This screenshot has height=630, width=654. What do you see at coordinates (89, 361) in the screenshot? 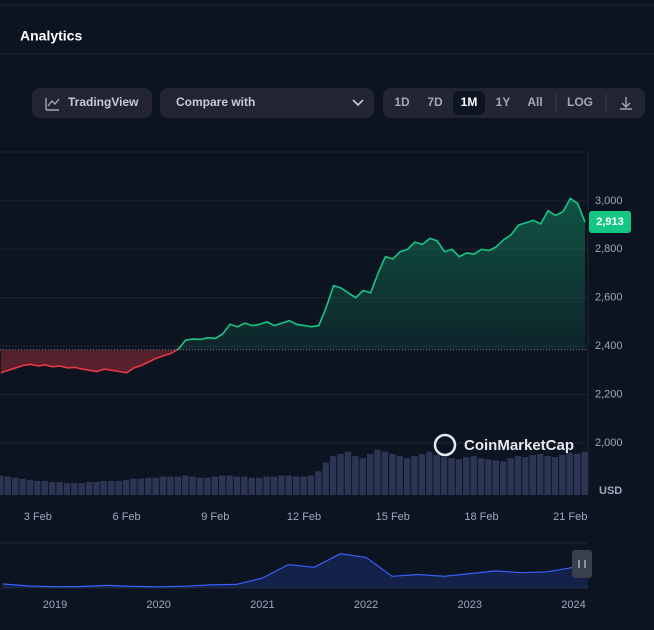
I see `price-line` at bounding box center [89, 361].